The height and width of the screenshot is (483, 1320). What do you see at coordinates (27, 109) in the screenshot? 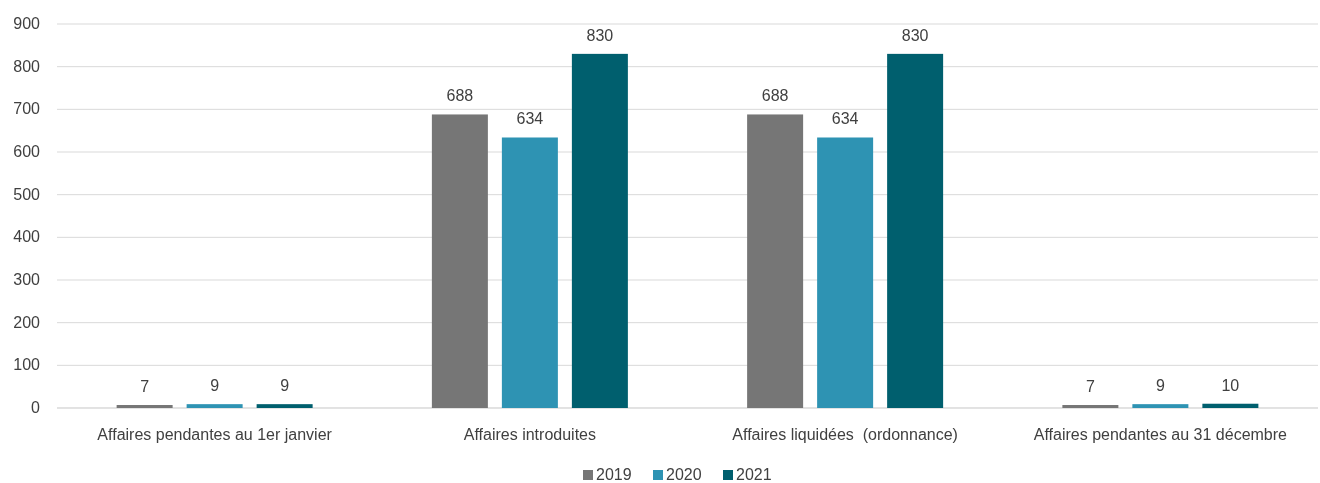
I see `y-tick-label: 700` at bounding box center [27, 109].